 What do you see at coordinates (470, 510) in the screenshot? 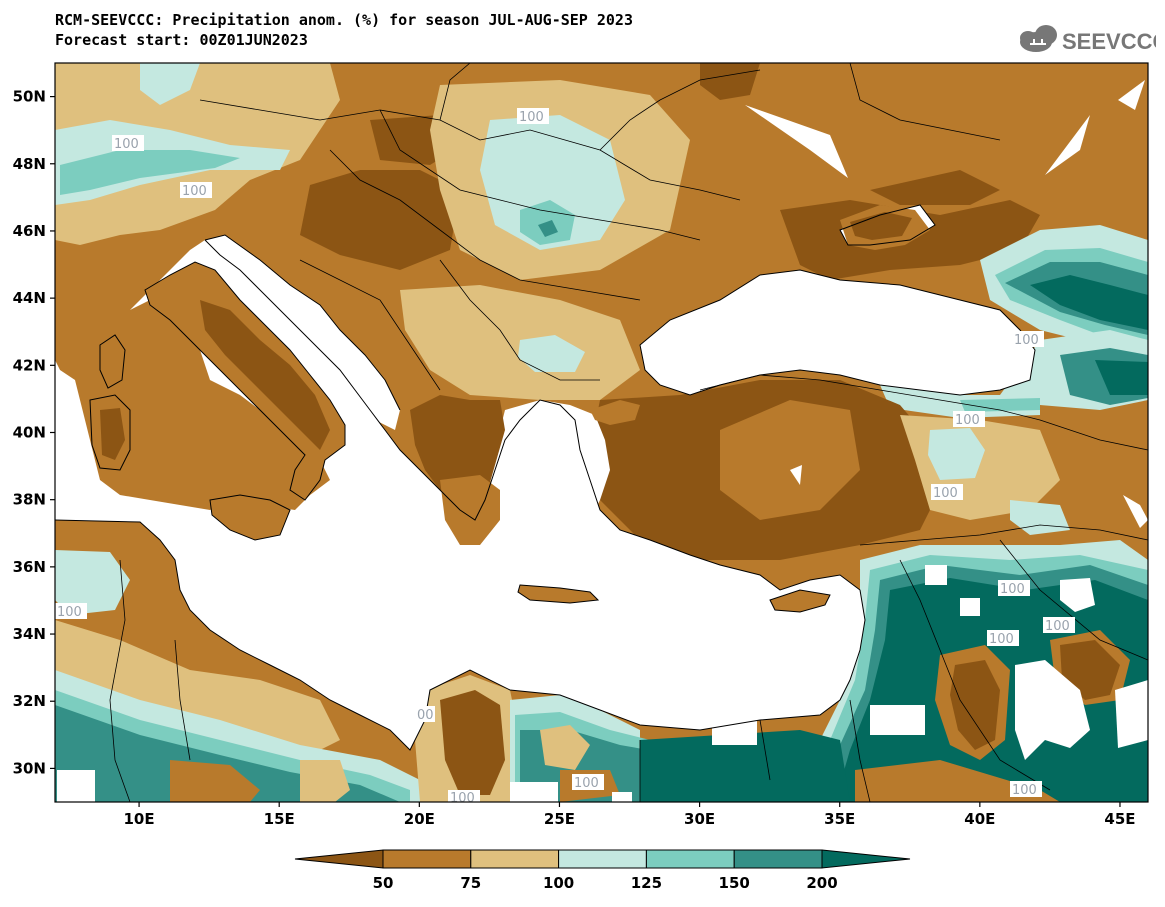
I see `peloponnese-land` at bounding box center [470, 510].